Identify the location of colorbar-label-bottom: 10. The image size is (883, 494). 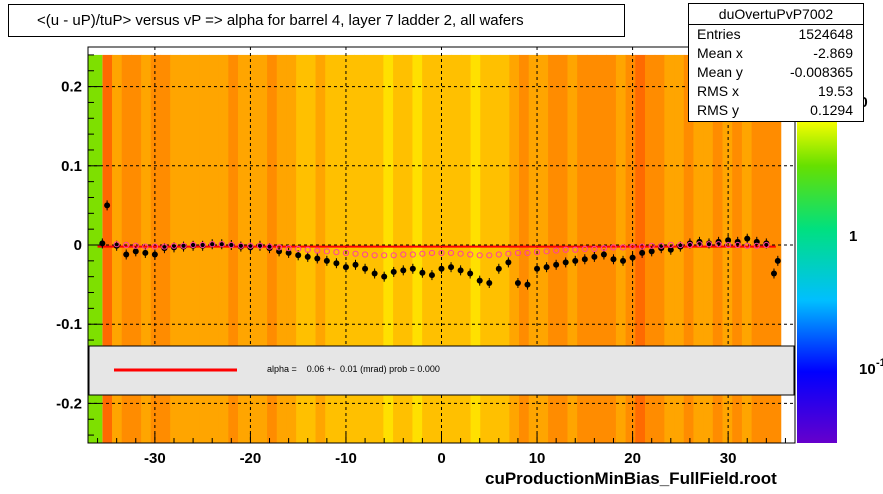
(867, 369).